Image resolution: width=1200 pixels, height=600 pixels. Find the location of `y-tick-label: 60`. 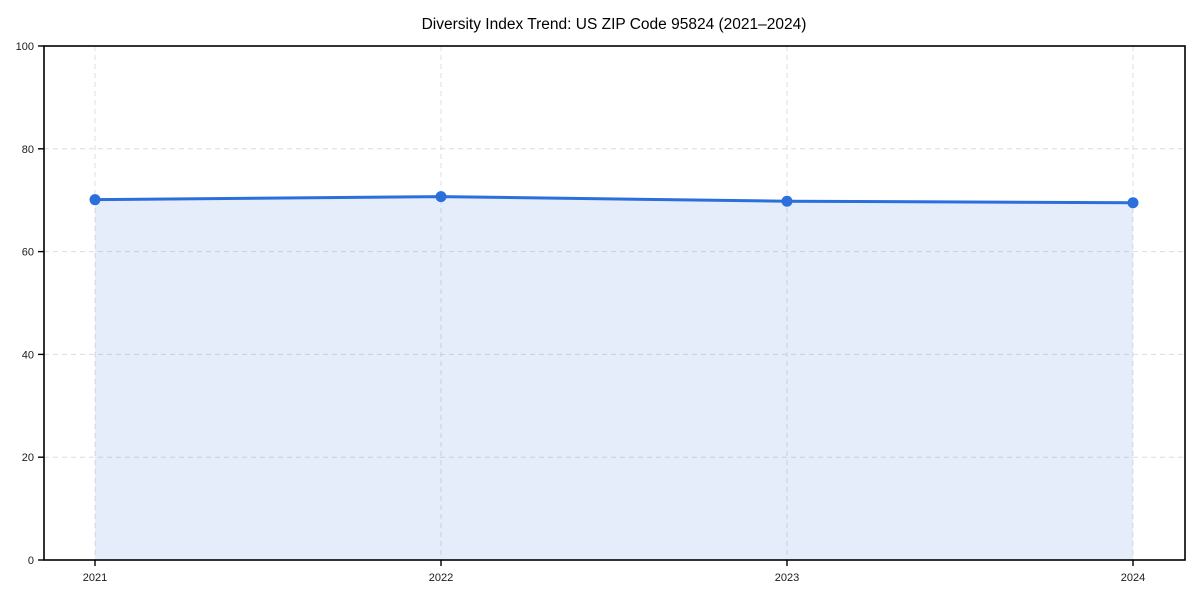

y-tick-label: 60 is located at coordinates (28, 253).